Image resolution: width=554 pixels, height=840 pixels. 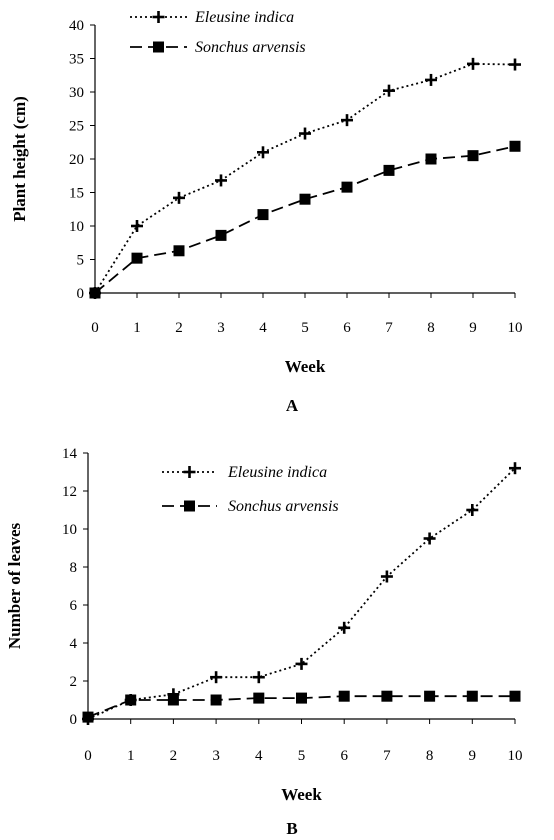 What do you see at coordinates (76, 93) in the screenshot?
I see `y-tick-label: 30` at bounding box center [76, 93].